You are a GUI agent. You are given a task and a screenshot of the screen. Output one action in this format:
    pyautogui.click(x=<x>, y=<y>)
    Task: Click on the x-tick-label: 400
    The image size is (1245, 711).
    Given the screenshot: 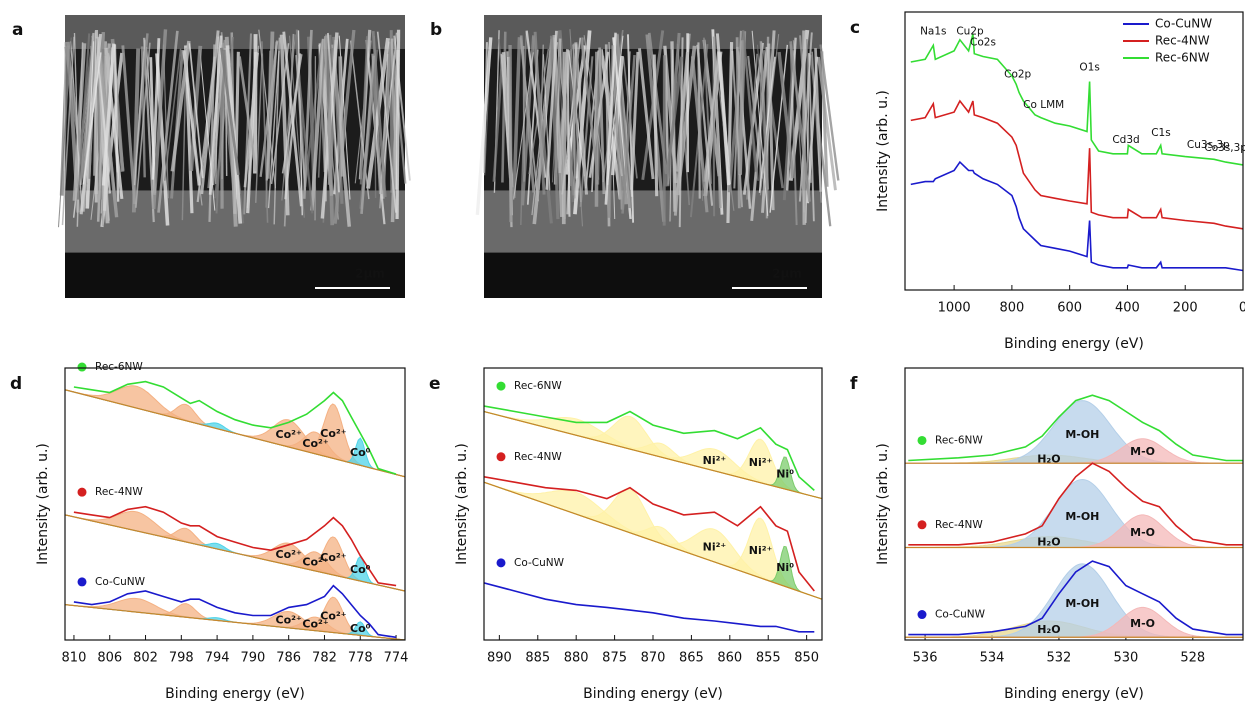 What is the action you would take?
    pyautogui.click(x=1127, y=308)
    